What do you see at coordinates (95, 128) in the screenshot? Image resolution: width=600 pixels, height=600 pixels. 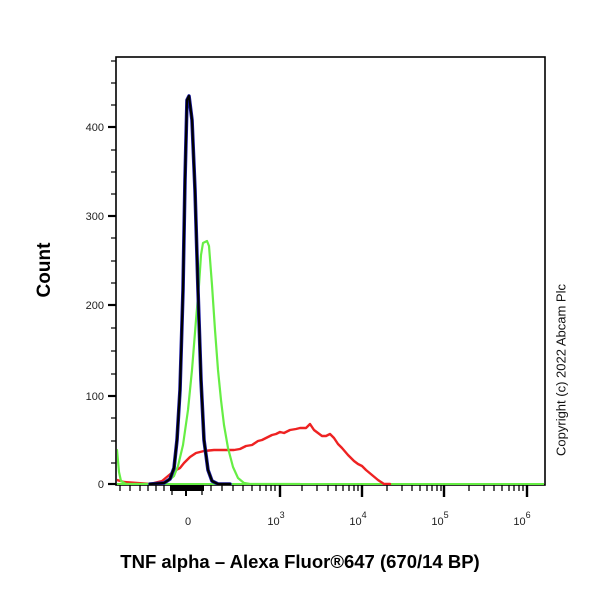 I see `y-tick-label: 400` at bounding box center [95, 128].